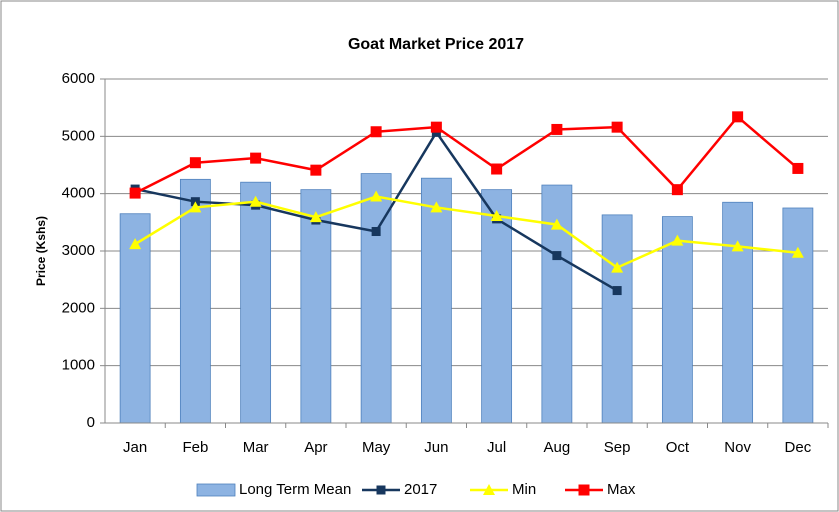 The height and width of the screenshot is (512, 839). I want to click on y-tick-label: 1000, so click(78, 365).